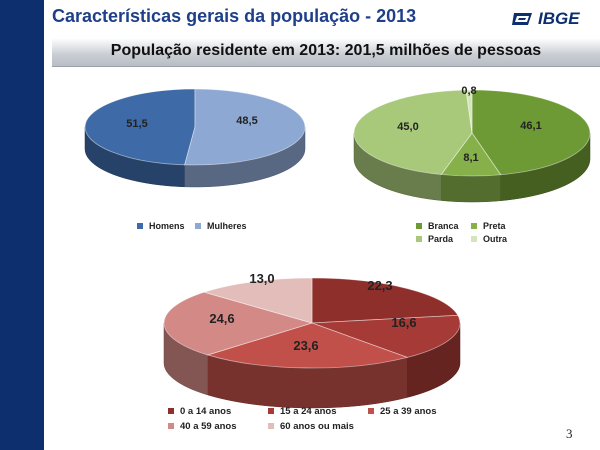 This screenshot has height=450, width=600. I want to click on legend-item-60-anos-ou-mais: 60 anos ou mais, so click(311, 426).